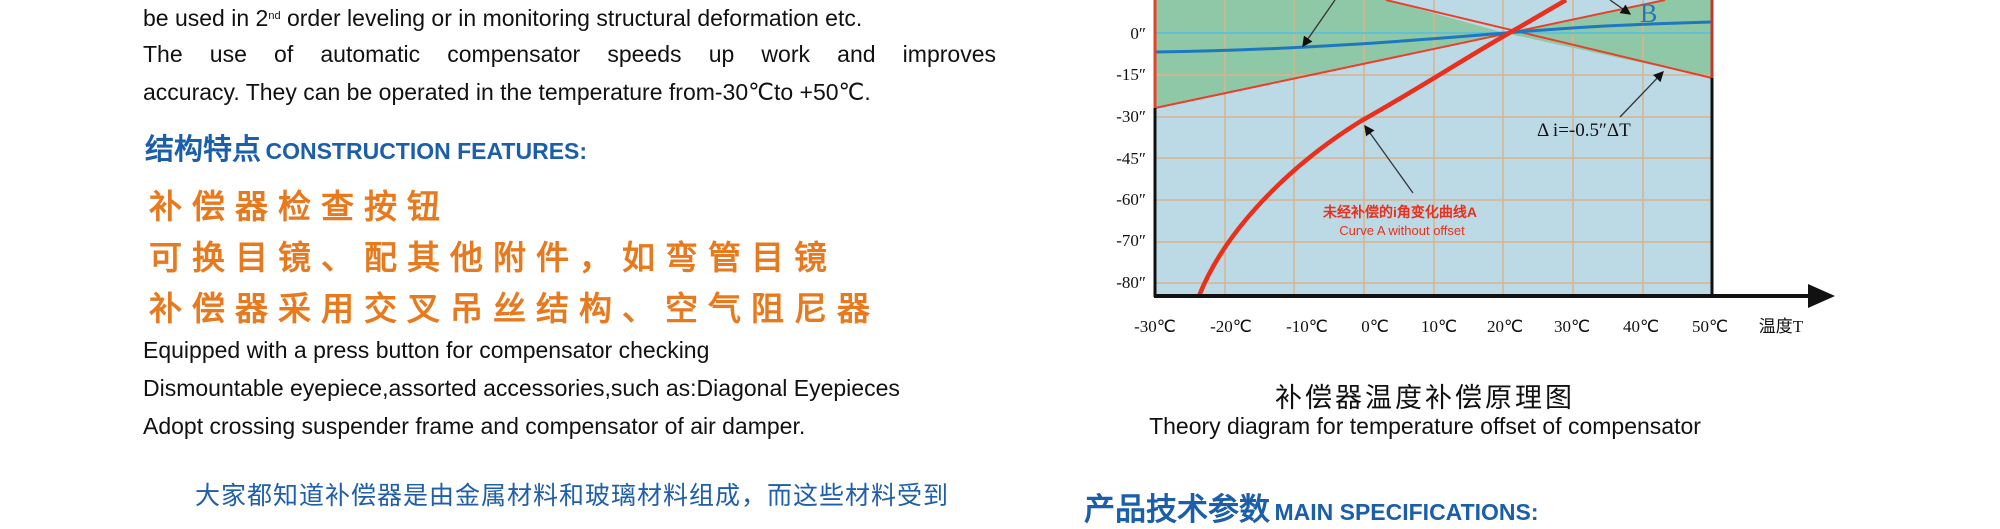  Describe the element at coordinates (1131, 282) in the screenshot. I see `y-tick: -80″` at that location.